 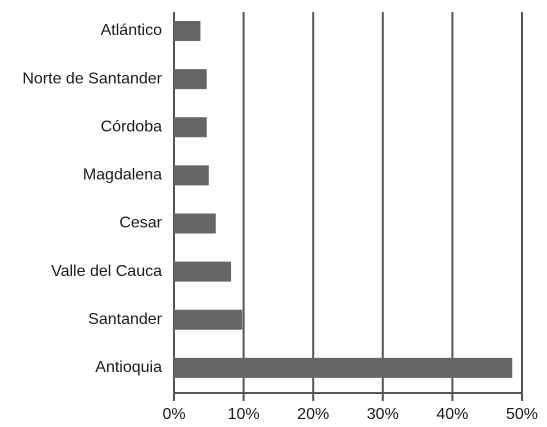 I want to click on y-tick-label: Valle del Cauca, so click(x=106, y=271).